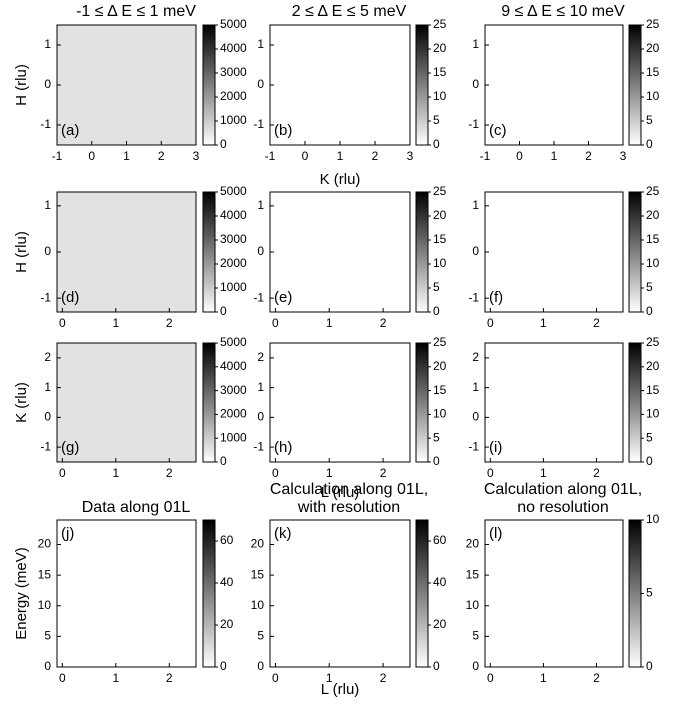 The width and height of the screenshot is (689, 706). I want to click on colorbar-tick-label: 1000, so click(233, 437).